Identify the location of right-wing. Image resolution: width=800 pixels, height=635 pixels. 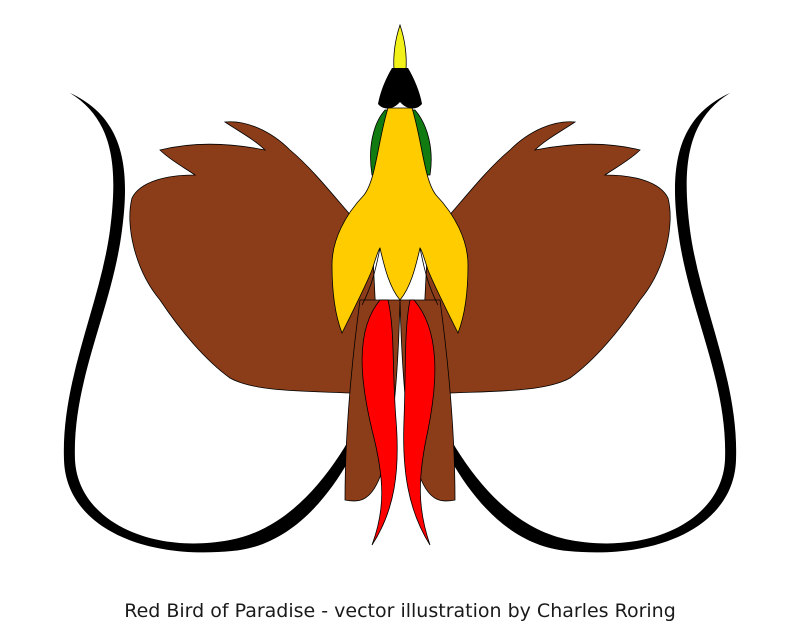
(545, 258).